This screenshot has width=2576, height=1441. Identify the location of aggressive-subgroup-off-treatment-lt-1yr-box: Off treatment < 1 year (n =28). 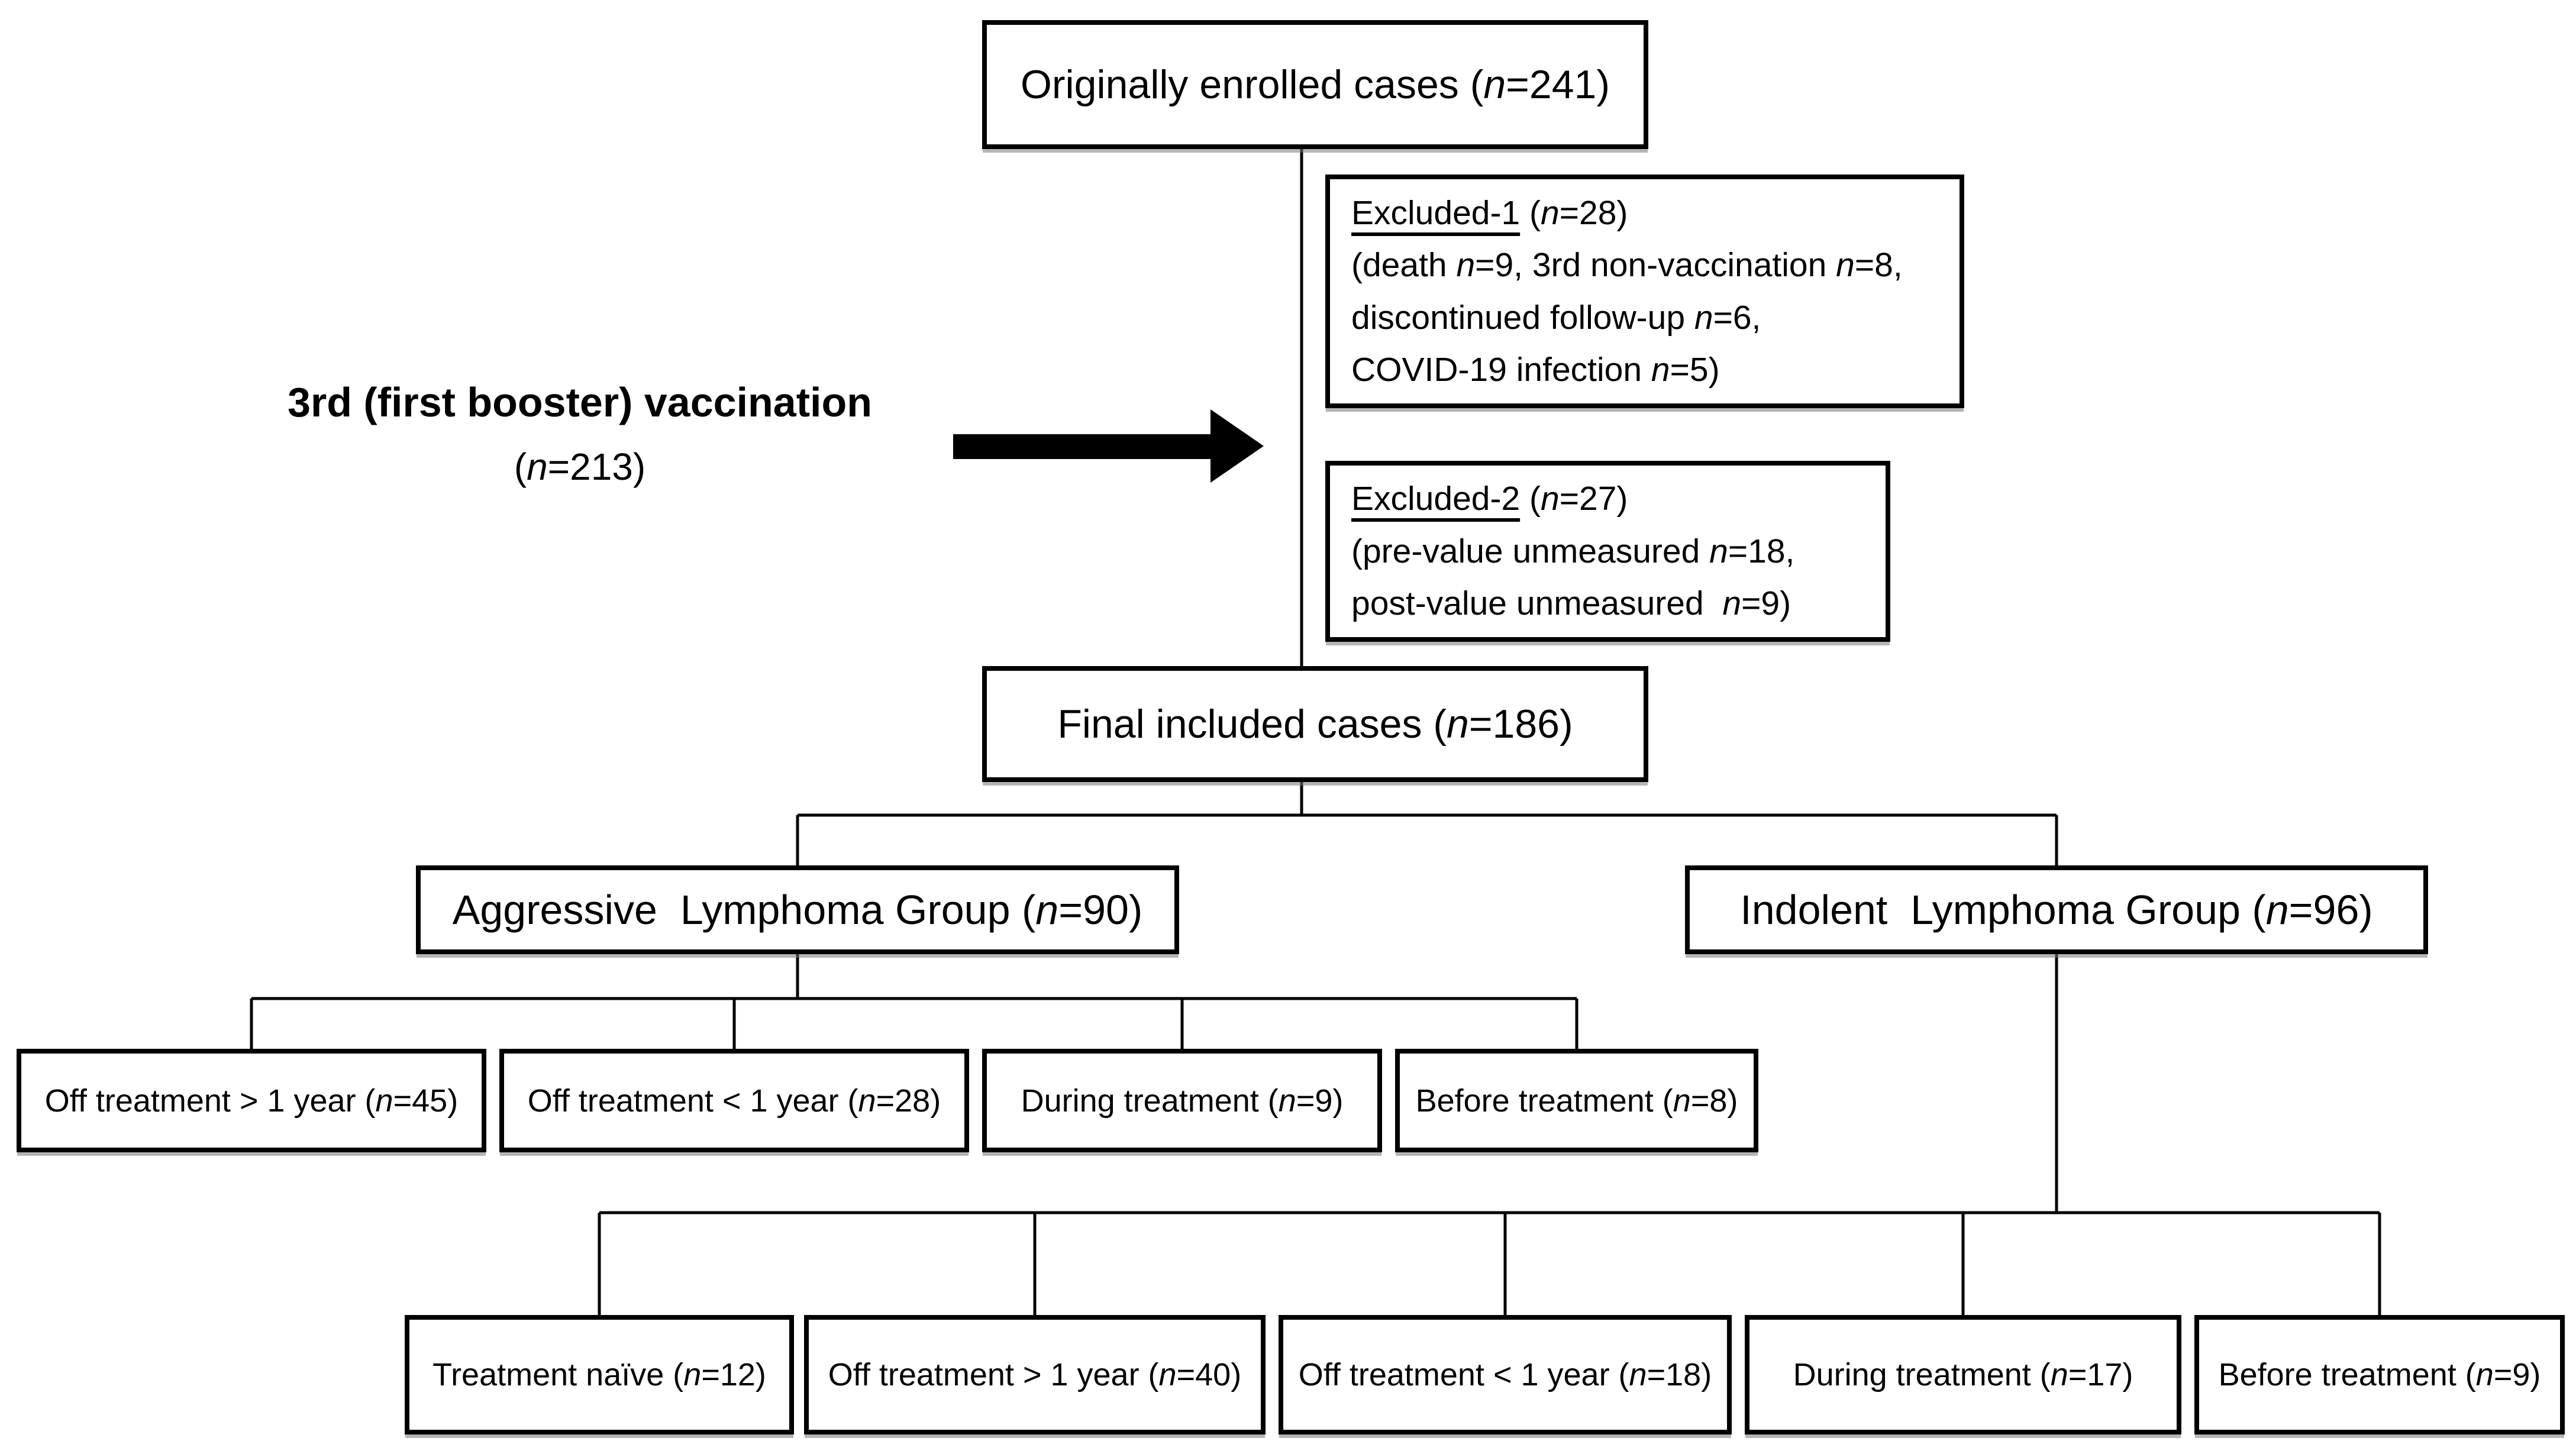
(734, 1100).